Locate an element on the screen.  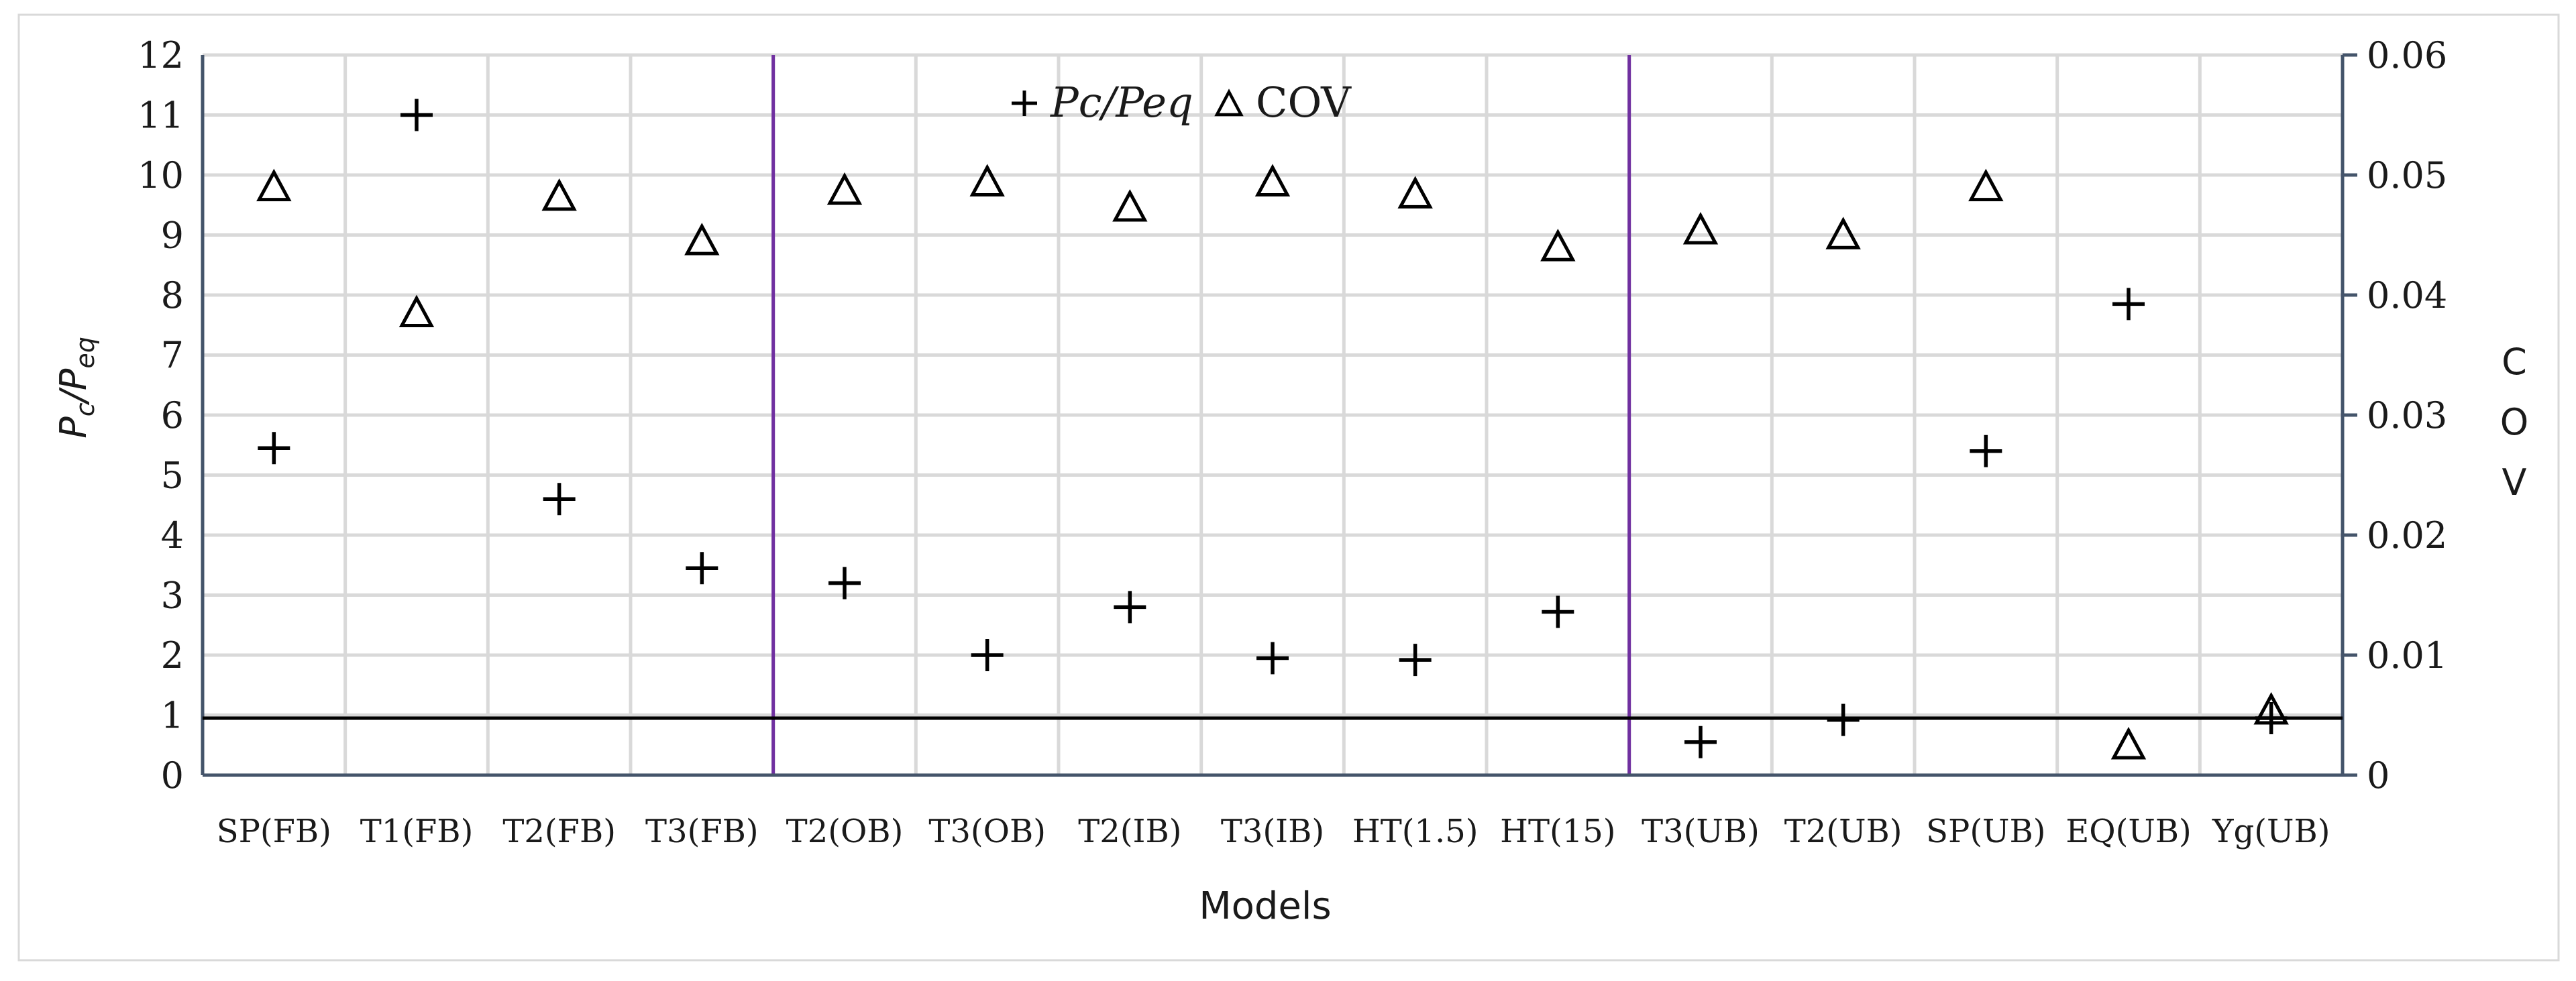
x-tick-label: T1(FB) is located at coordinates (417, 831).